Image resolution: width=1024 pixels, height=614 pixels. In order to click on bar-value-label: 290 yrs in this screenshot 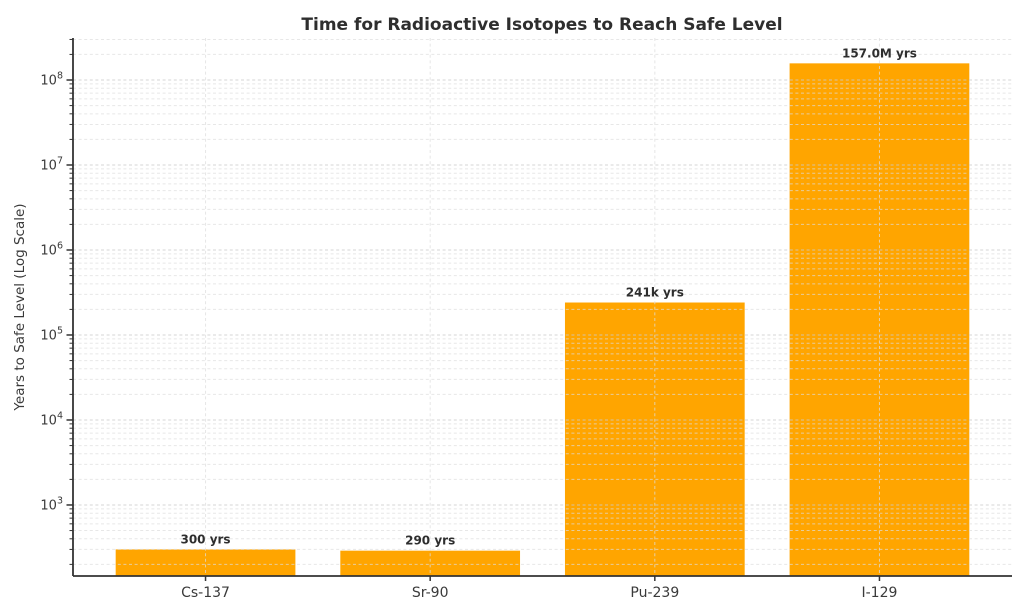, I will do `click(430, 541)`.